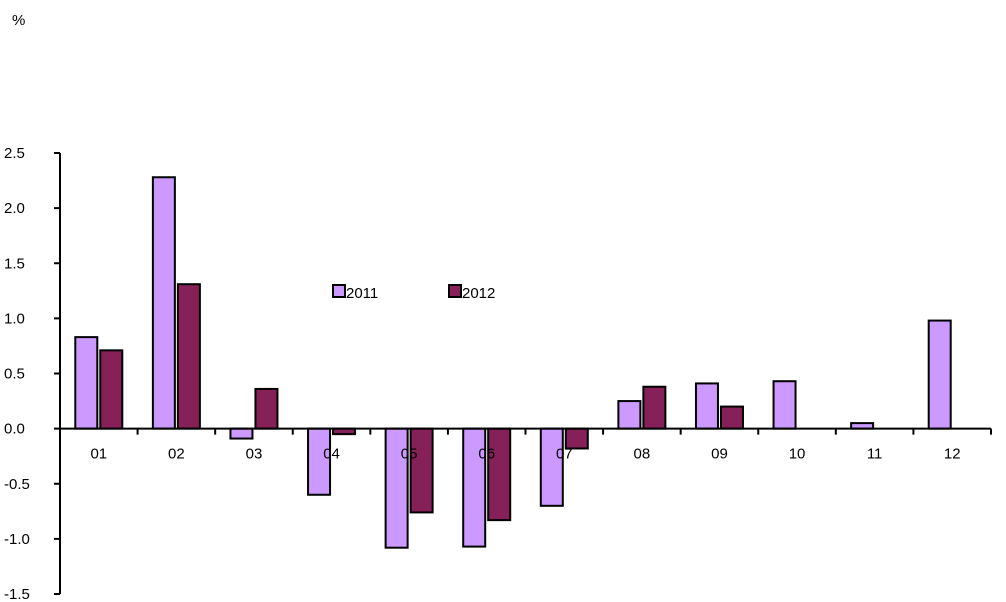  Describe the element at coordinates (952, 454) in the screenshot. I see `x-tick-label-12: 12` at that location.